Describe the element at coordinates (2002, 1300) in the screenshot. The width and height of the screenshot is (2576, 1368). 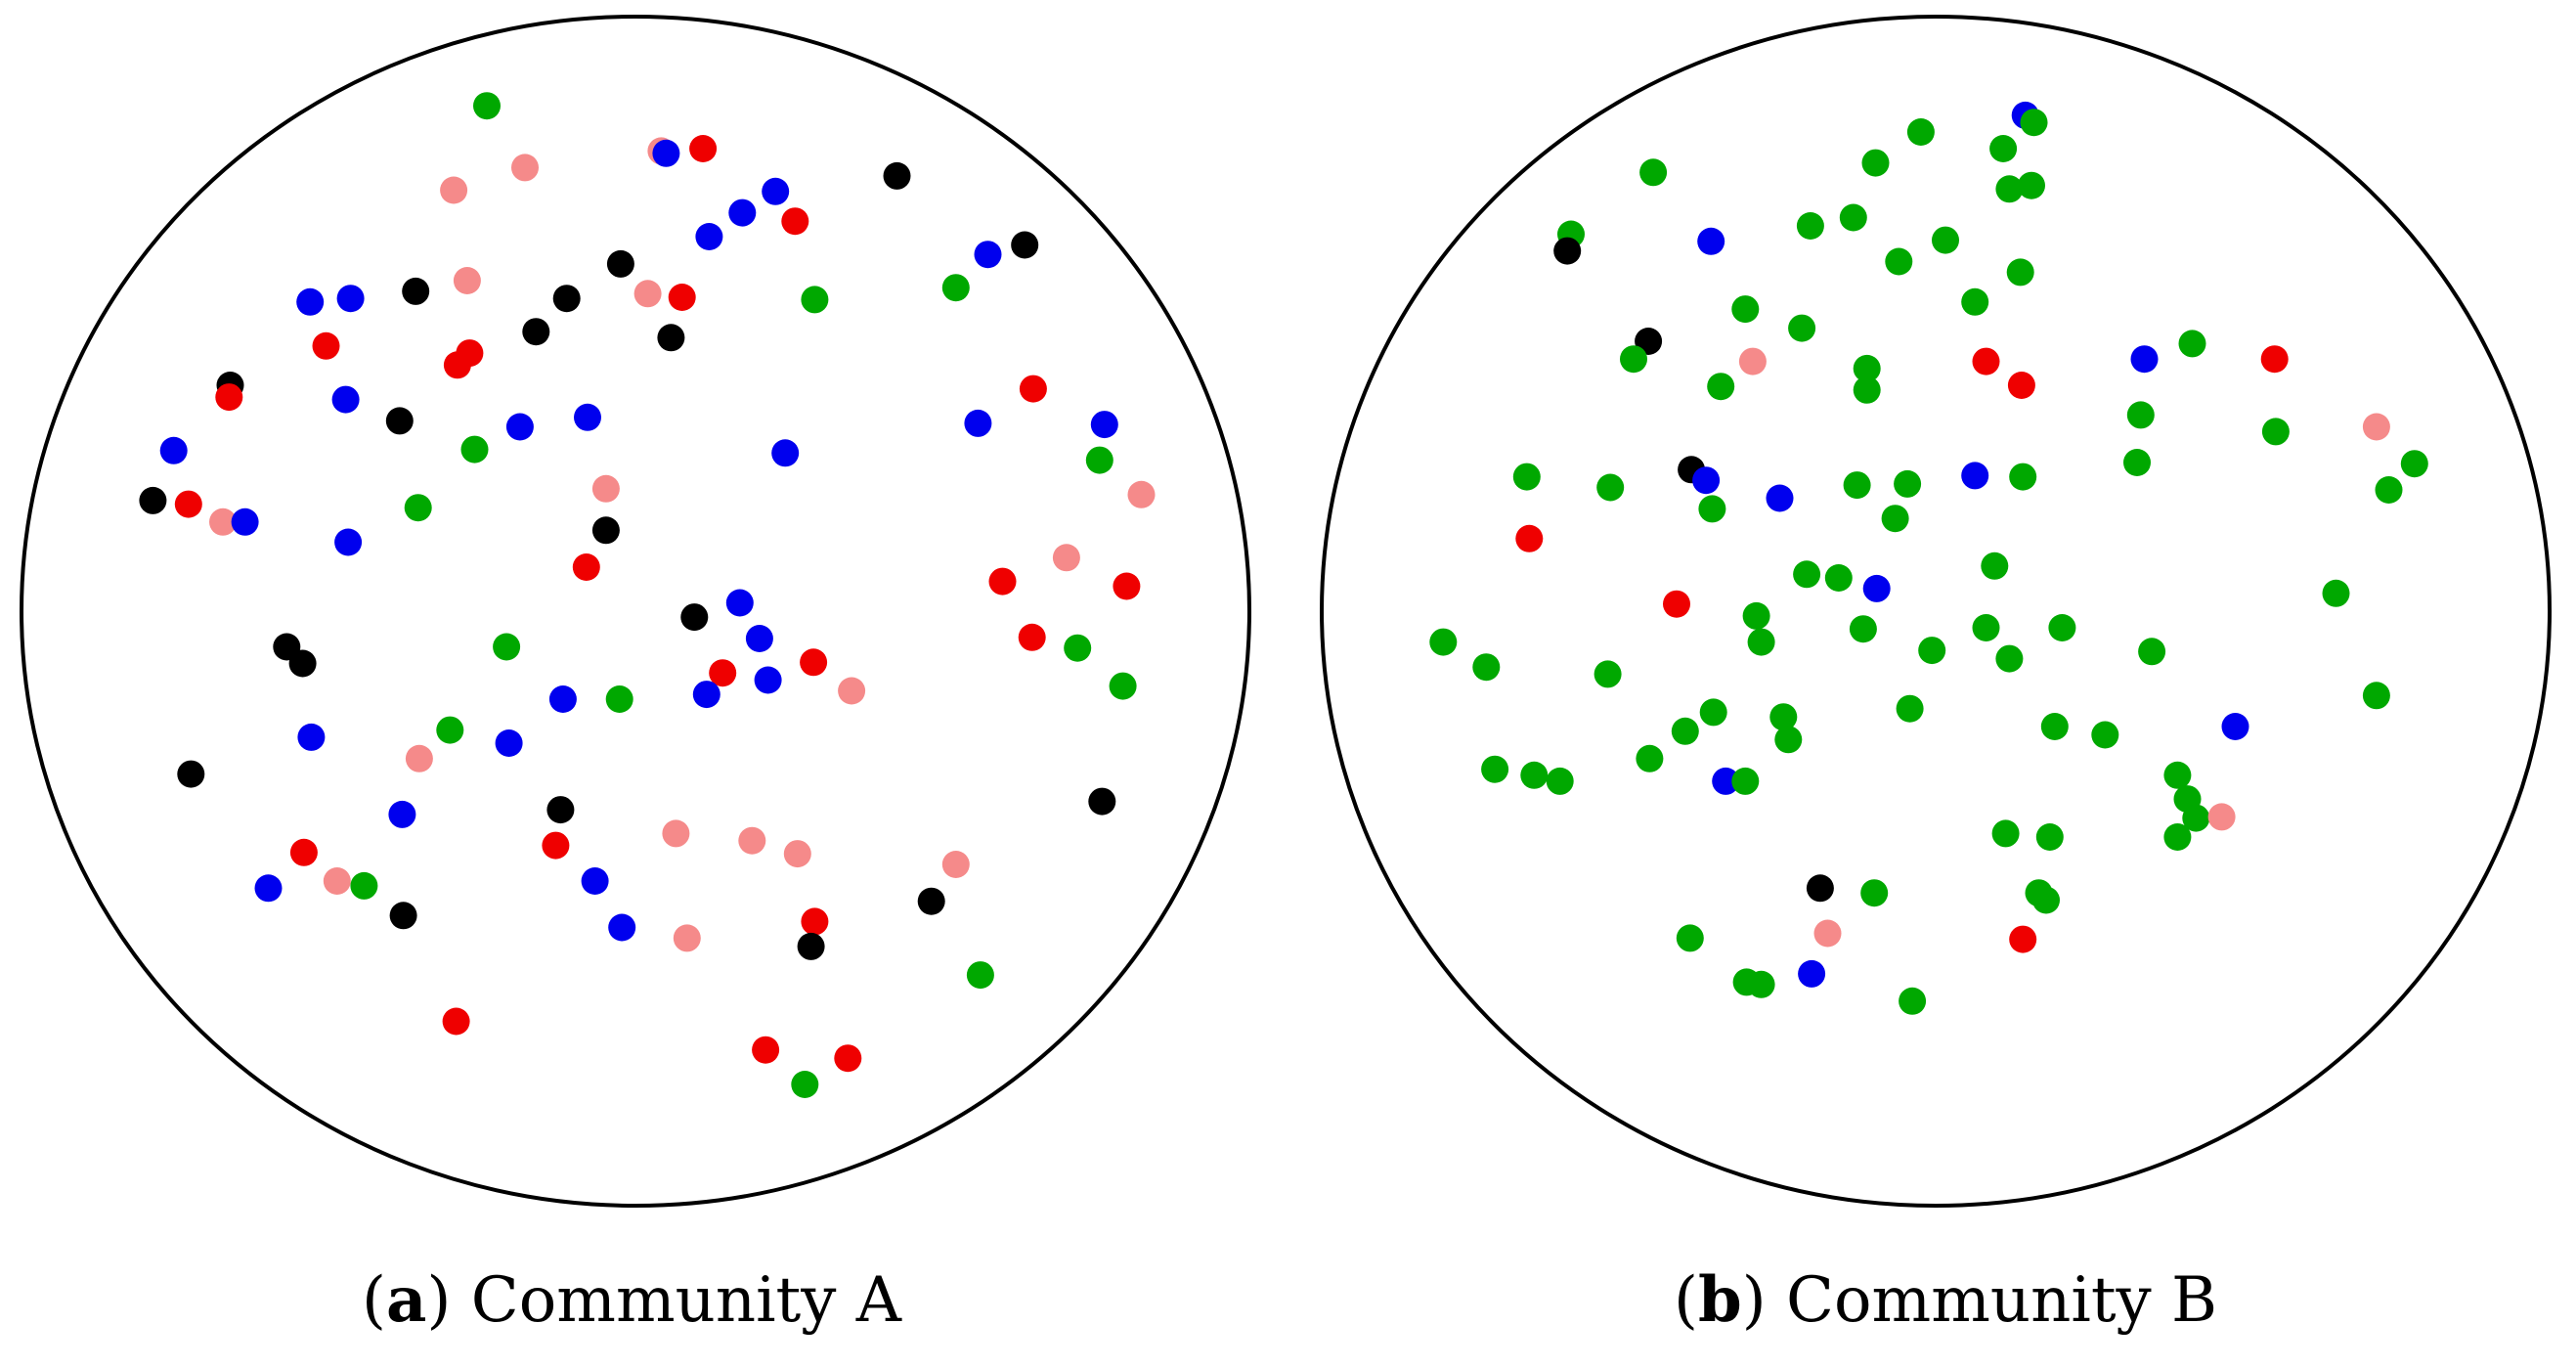
I see `caption-b-text: Community B` at that location.